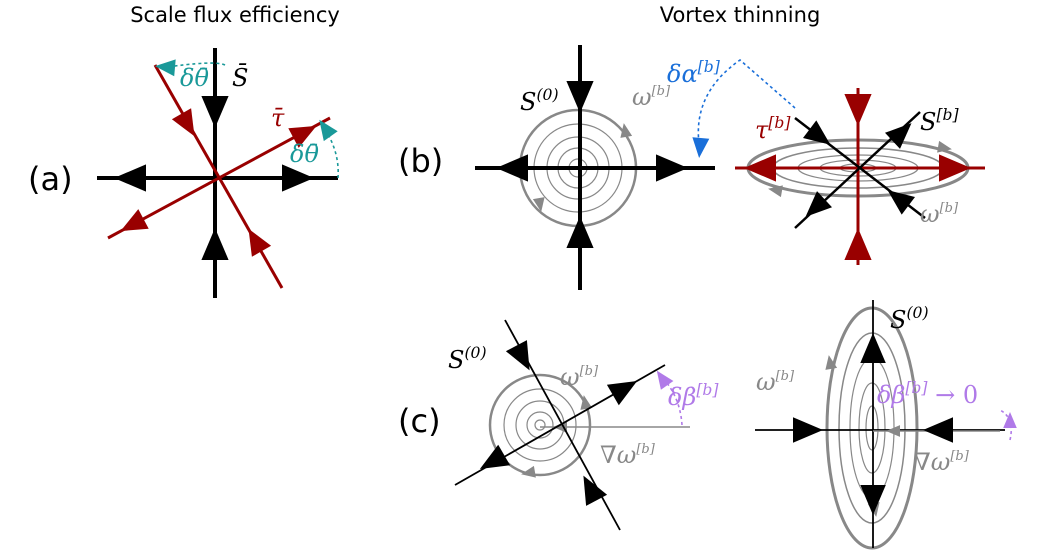 This screenshot has height=553, width=1040. I want to click on label-tail: → 0, so click(952, 395).